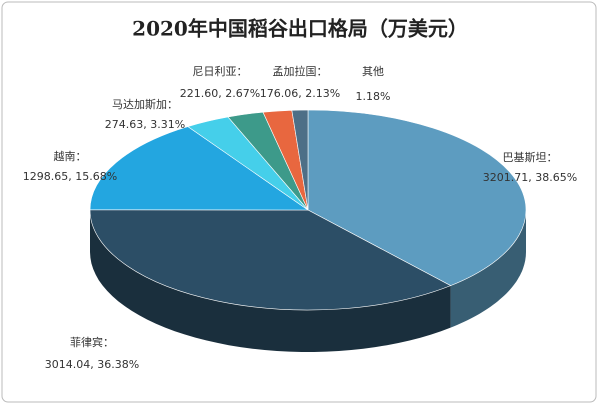  I want to click on chart-title: 2020年中国稻谷出口格局（万美元）, so click(300, 29).